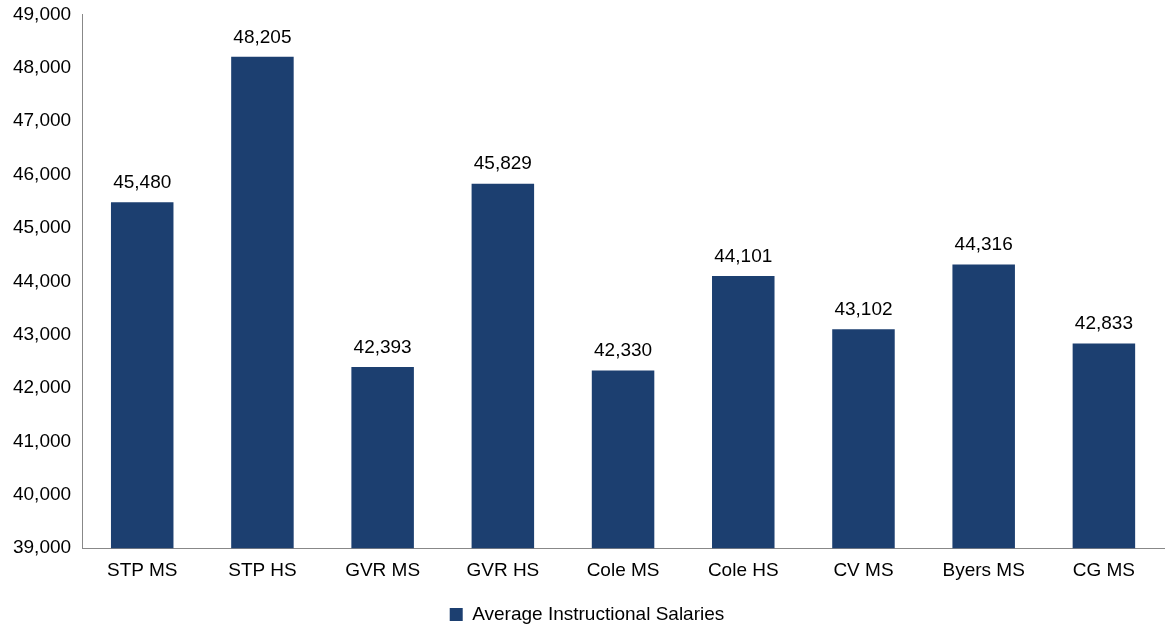  What do you see at coordinates (623, 569) in the screenshot?
I see `x-tick-label: Cole MS` at bounding box center [623, 569].